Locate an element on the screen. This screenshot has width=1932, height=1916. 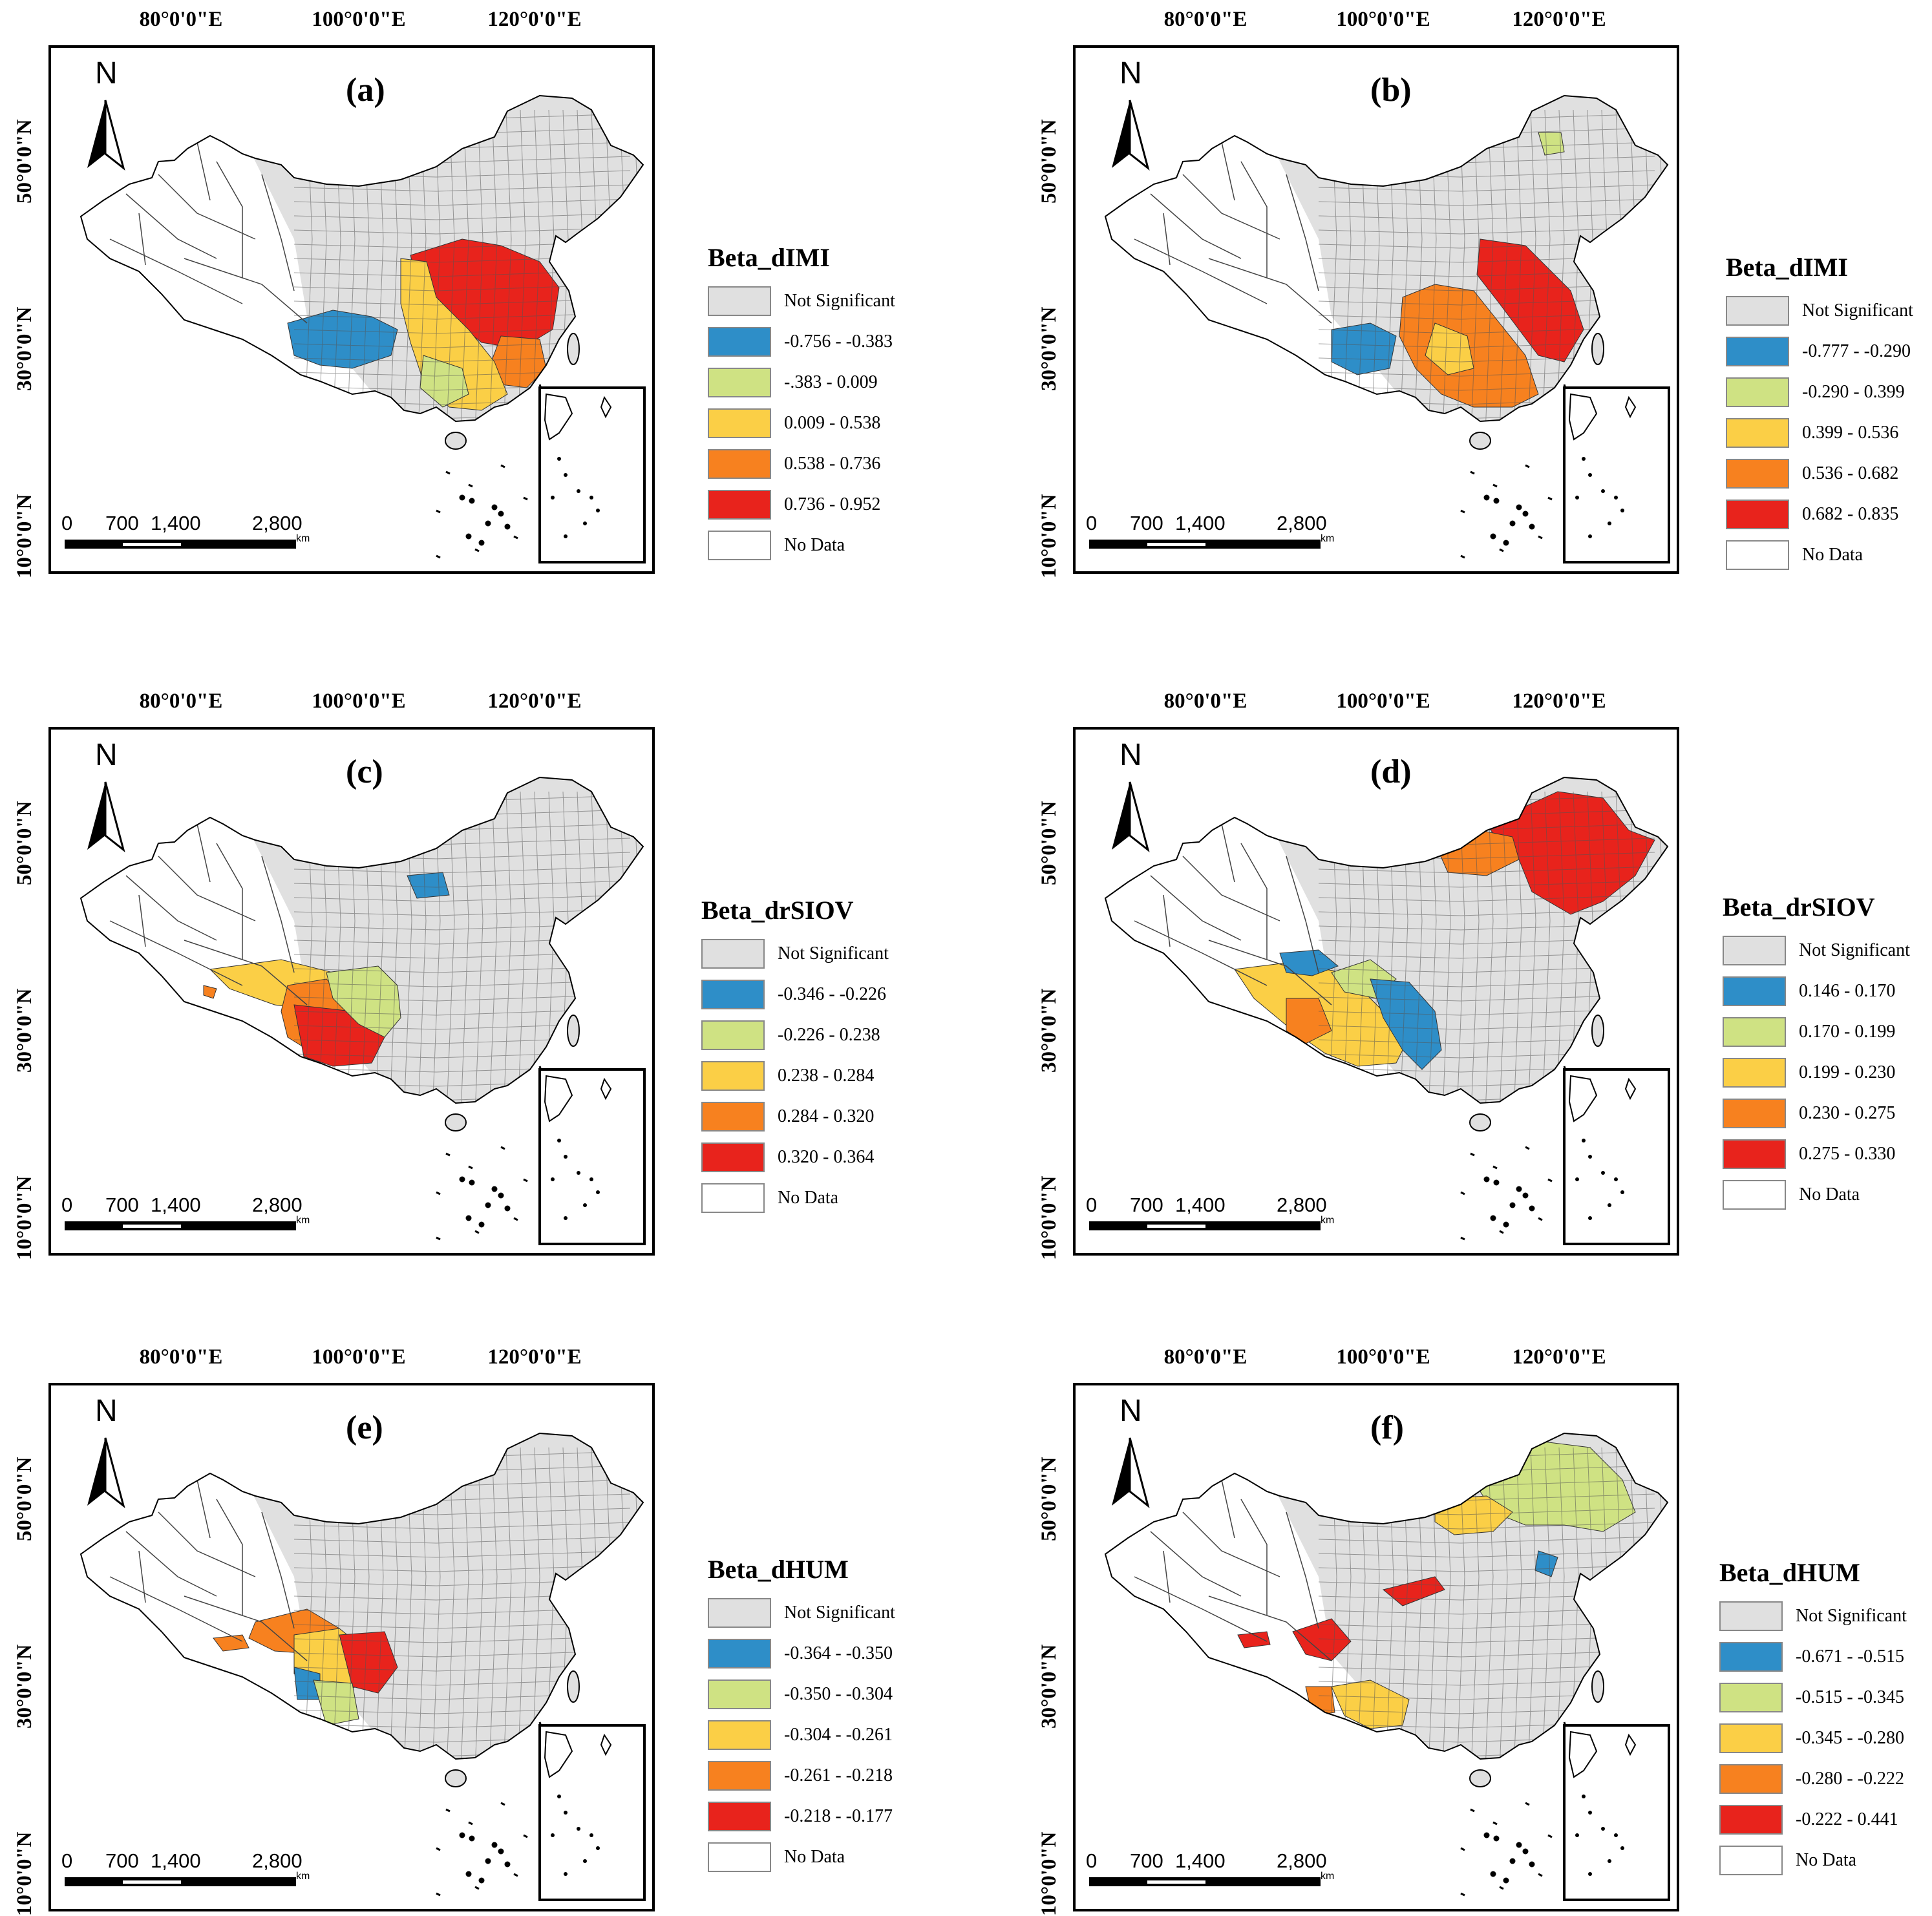
longitude-label: 80°0'0"E is located at coordinates (1205, 701).